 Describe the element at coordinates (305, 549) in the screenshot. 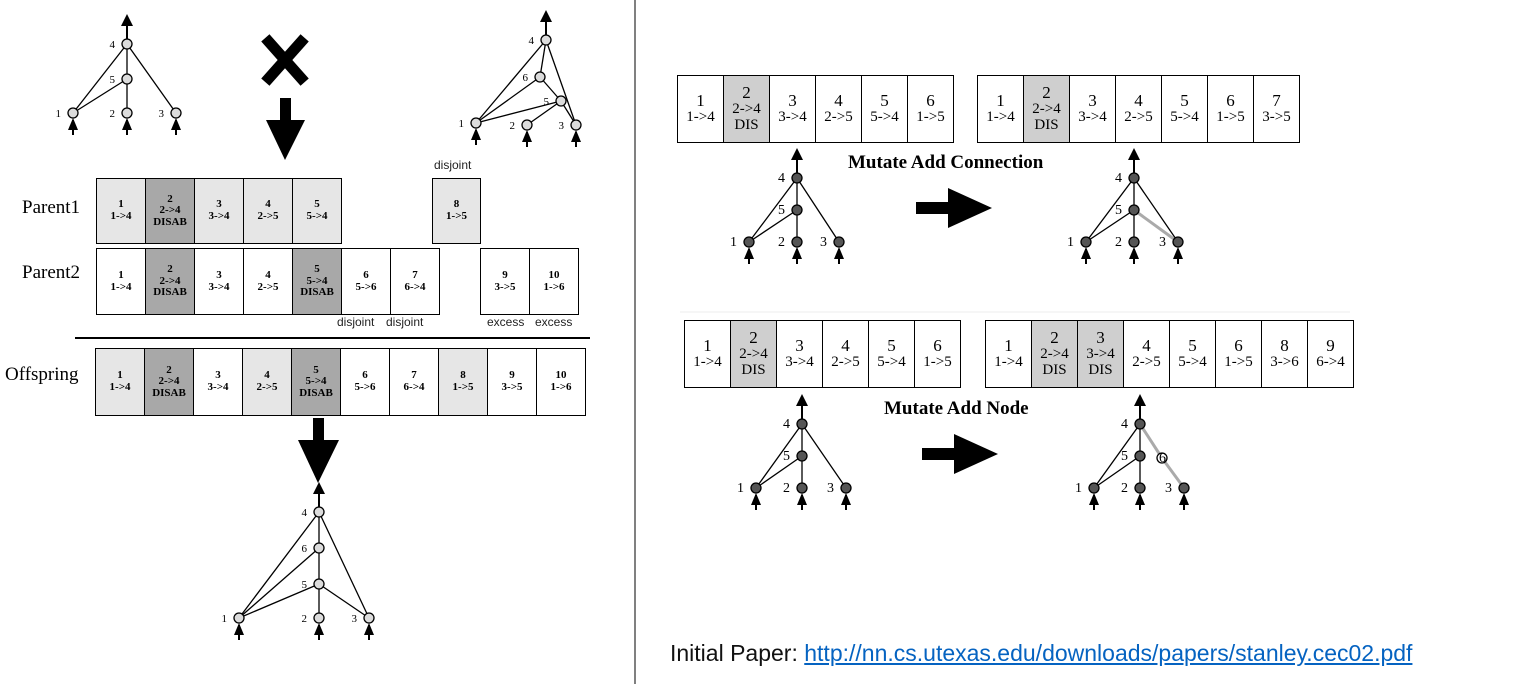

I see `node-label-6: 6` at that location.